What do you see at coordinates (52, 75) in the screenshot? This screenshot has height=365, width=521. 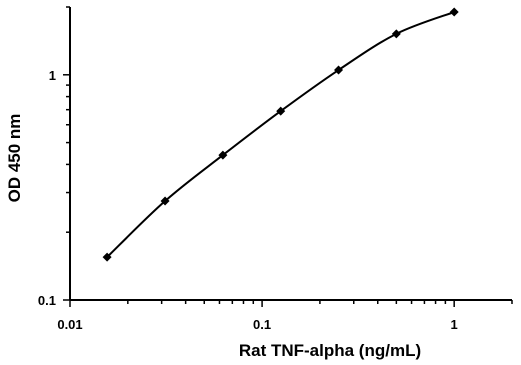 I see `y-tick-label: 1` at bounding box center [52, 75].